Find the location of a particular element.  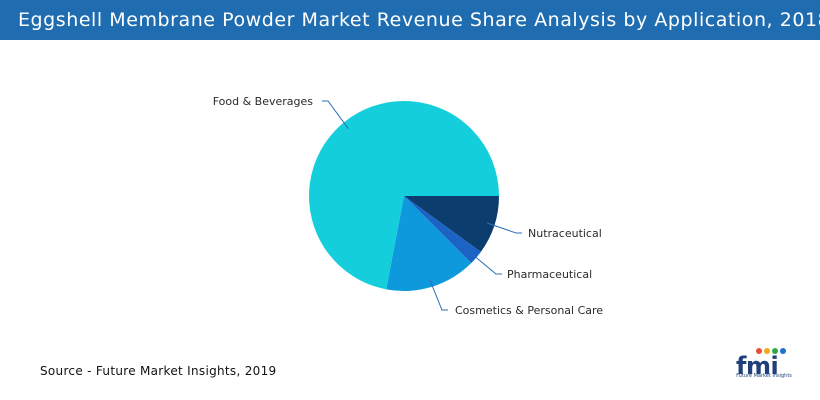

leader-line-pharmaceutical is located at coordinates (486, 263).